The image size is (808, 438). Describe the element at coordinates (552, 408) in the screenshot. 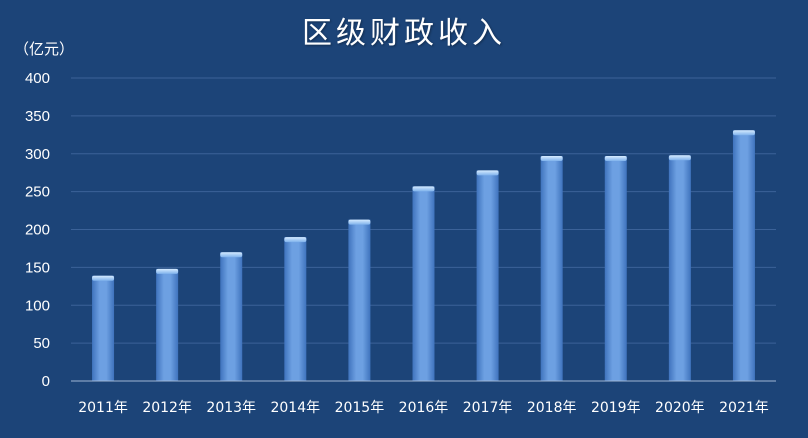

I see `x-tick-label: 2018年` at that location.